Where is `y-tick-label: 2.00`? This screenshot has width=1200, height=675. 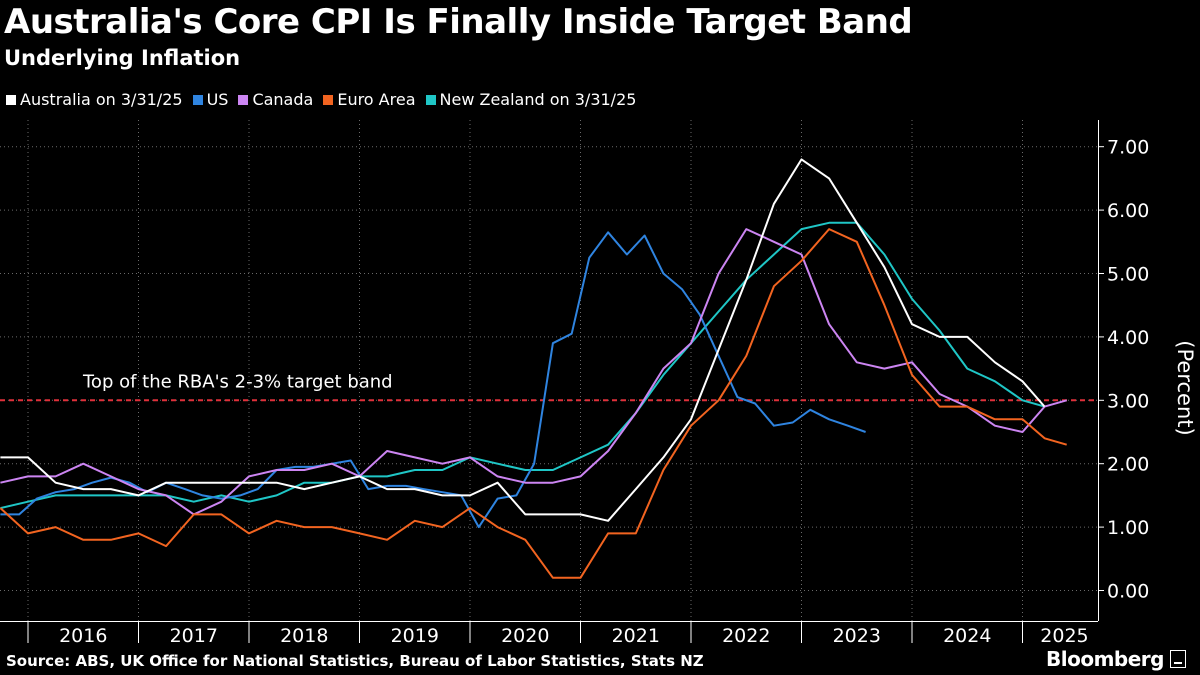
y-tick-label: 2.00 is located at coordinates (1128, 465).